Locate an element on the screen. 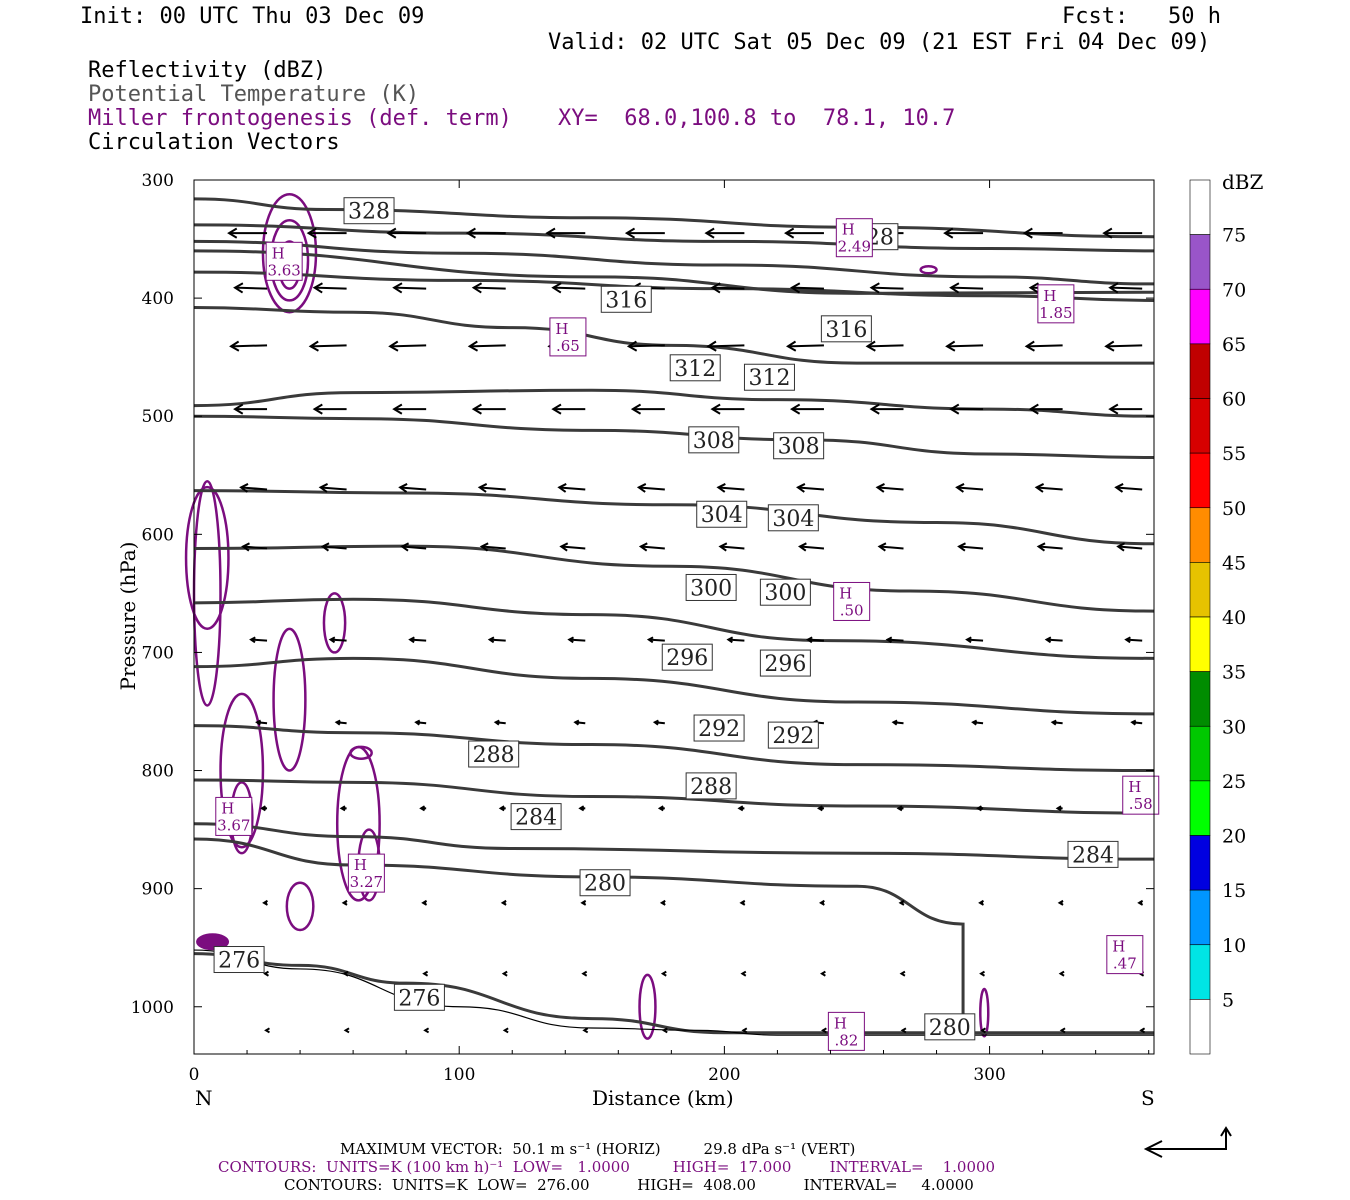  svg-text: 3.67 is located at coordinates (233, 825).